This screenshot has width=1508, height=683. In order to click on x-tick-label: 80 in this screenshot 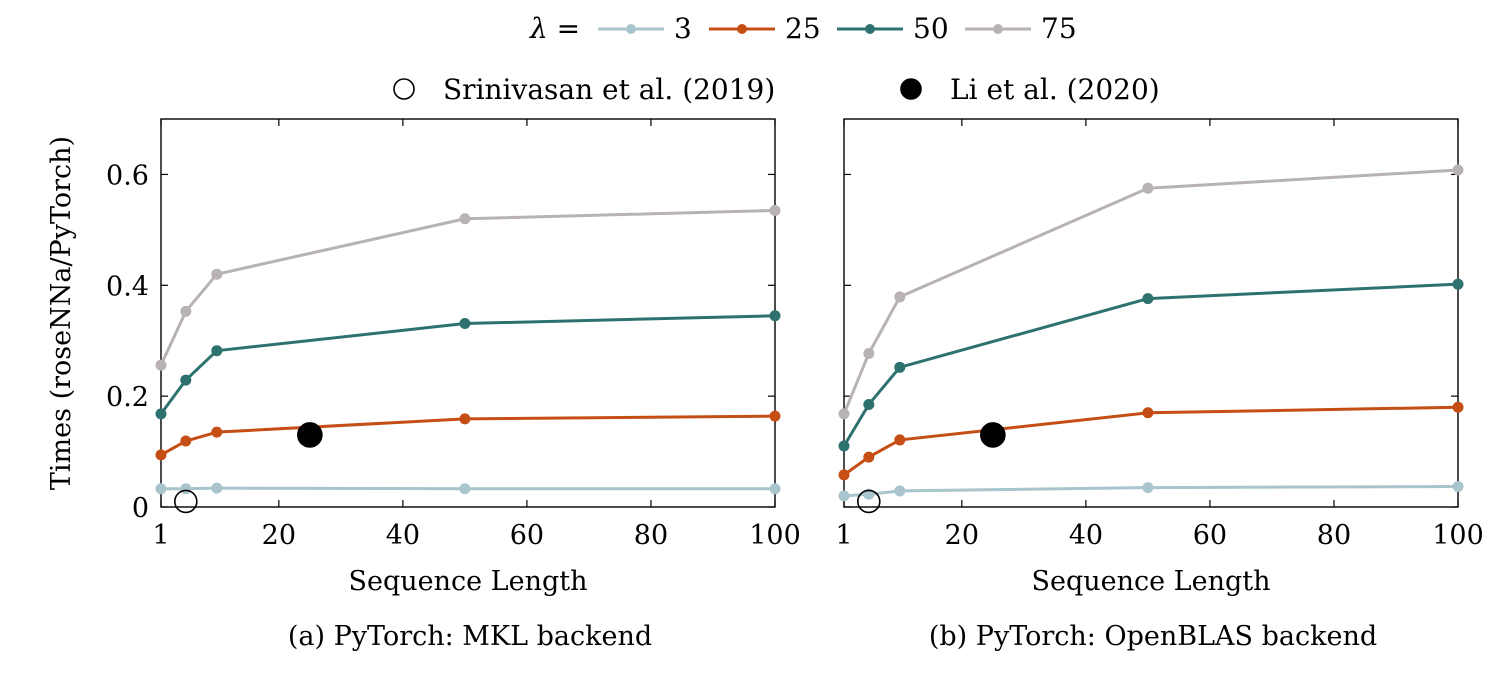, I will do `click(651, 535)`.